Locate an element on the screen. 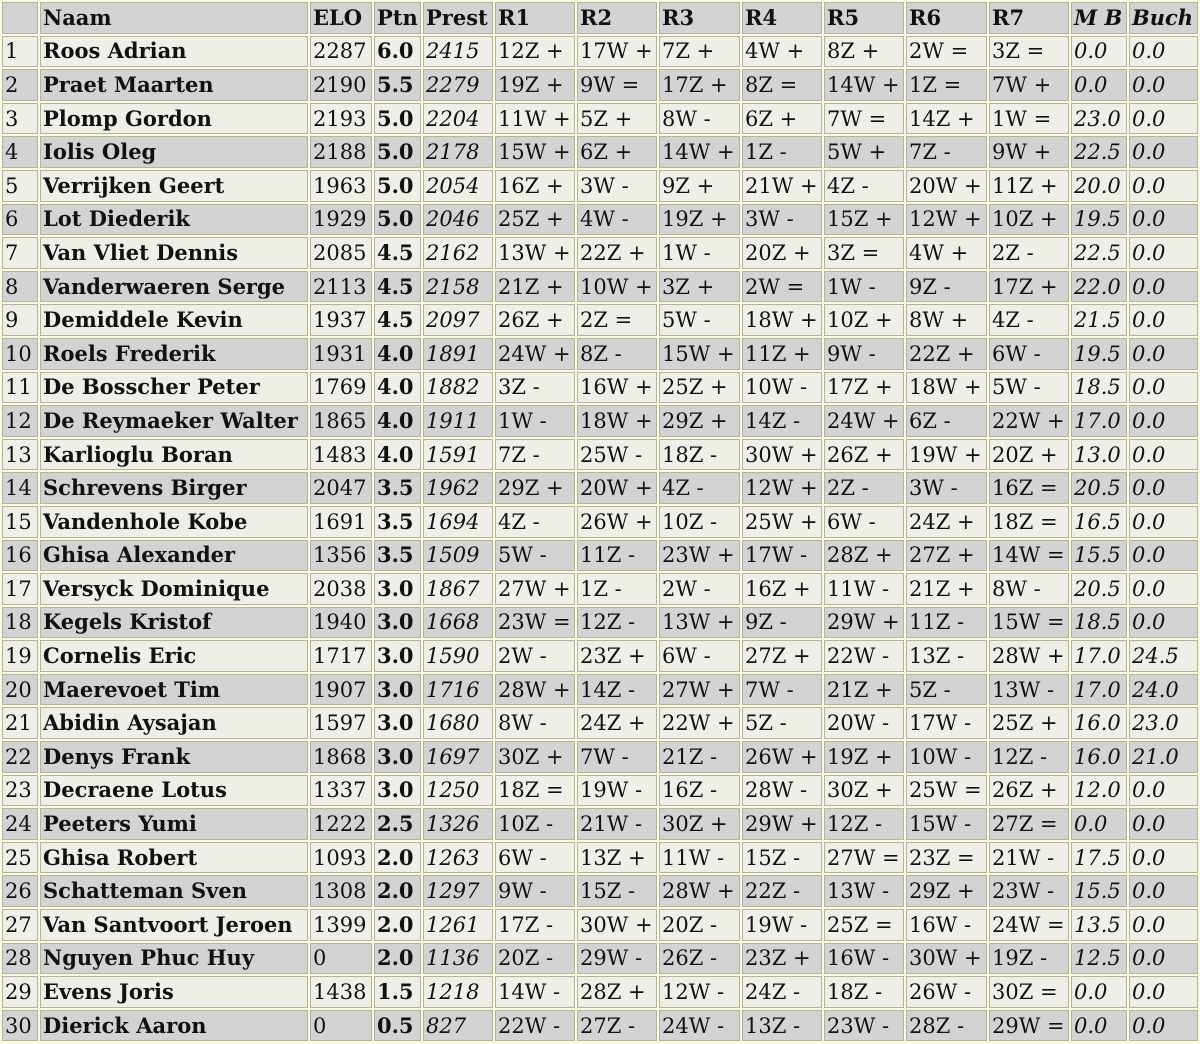 This screenshot has height=1044, width=1200. table-cell: 2054 is located at coordinates (458, 185).